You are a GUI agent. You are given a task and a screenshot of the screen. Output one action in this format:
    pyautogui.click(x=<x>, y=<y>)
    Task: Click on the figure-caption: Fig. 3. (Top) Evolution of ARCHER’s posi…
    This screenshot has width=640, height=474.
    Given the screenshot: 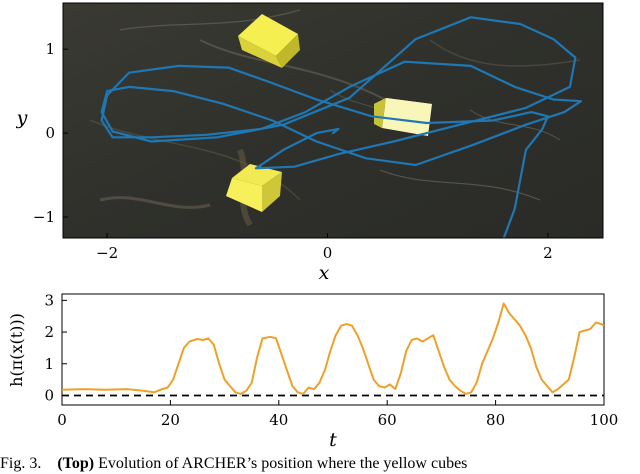 What is the action you would take?
    pyautogui.click(x=320, y=464)
    